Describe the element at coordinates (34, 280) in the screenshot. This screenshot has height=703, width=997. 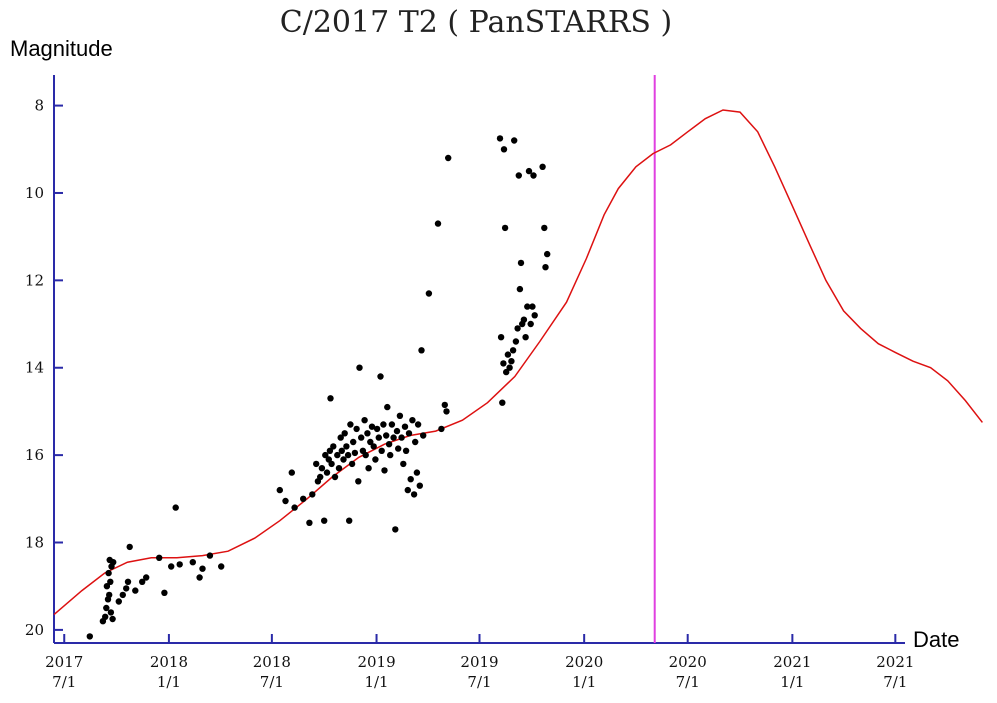
I see `y-tick-label: 12` at that location.